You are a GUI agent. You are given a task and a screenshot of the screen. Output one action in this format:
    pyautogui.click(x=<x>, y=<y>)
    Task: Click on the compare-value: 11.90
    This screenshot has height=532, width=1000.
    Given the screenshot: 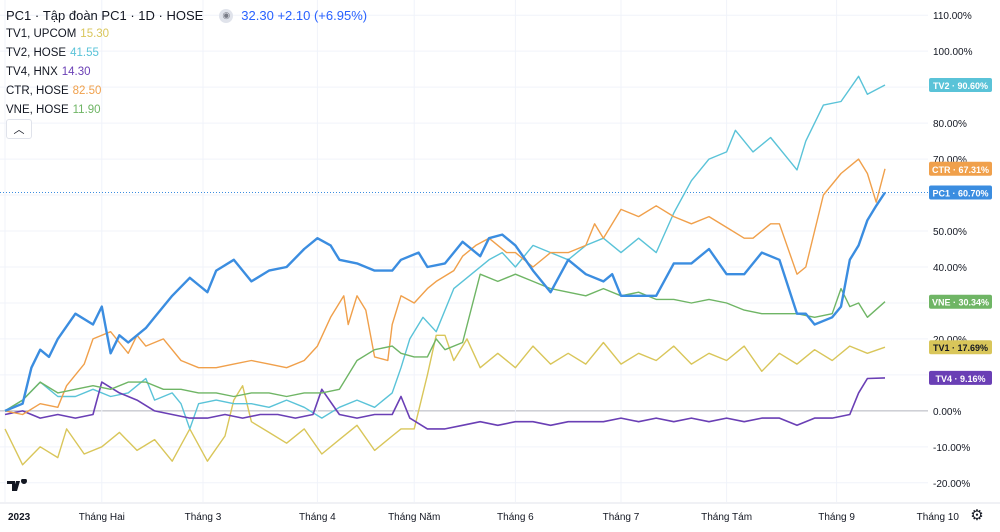 What is the action you would take?
    pyautogui.click(x=86, y=110)
    